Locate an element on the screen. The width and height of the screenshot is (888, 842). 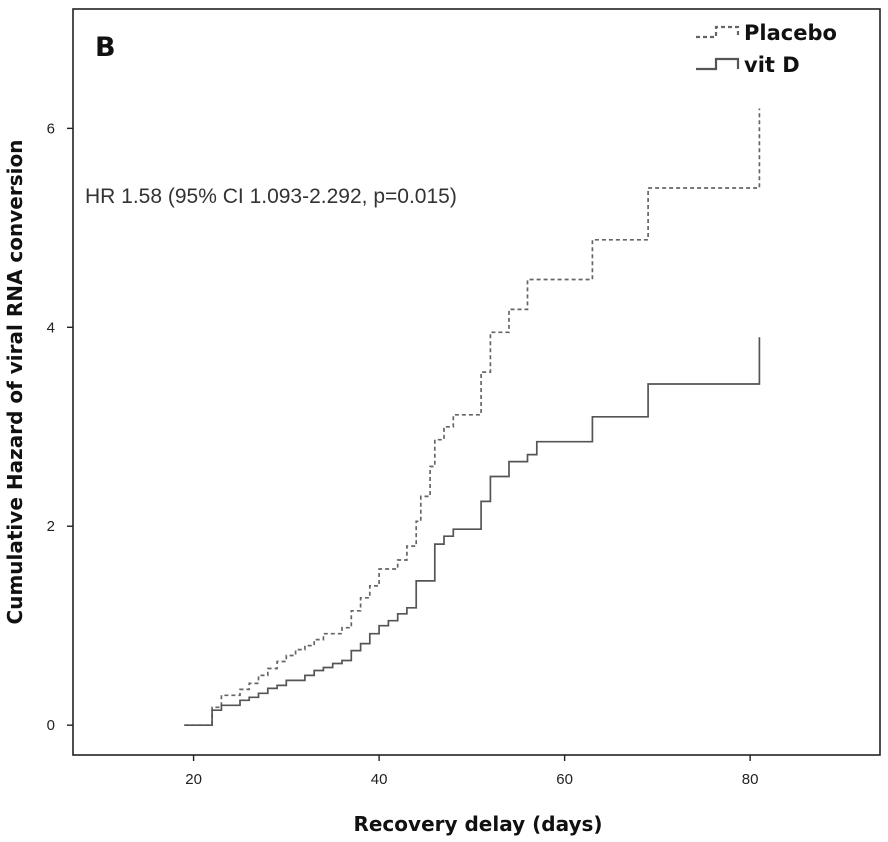
y-tick-label: 4 is located at coordinates (51, 327).